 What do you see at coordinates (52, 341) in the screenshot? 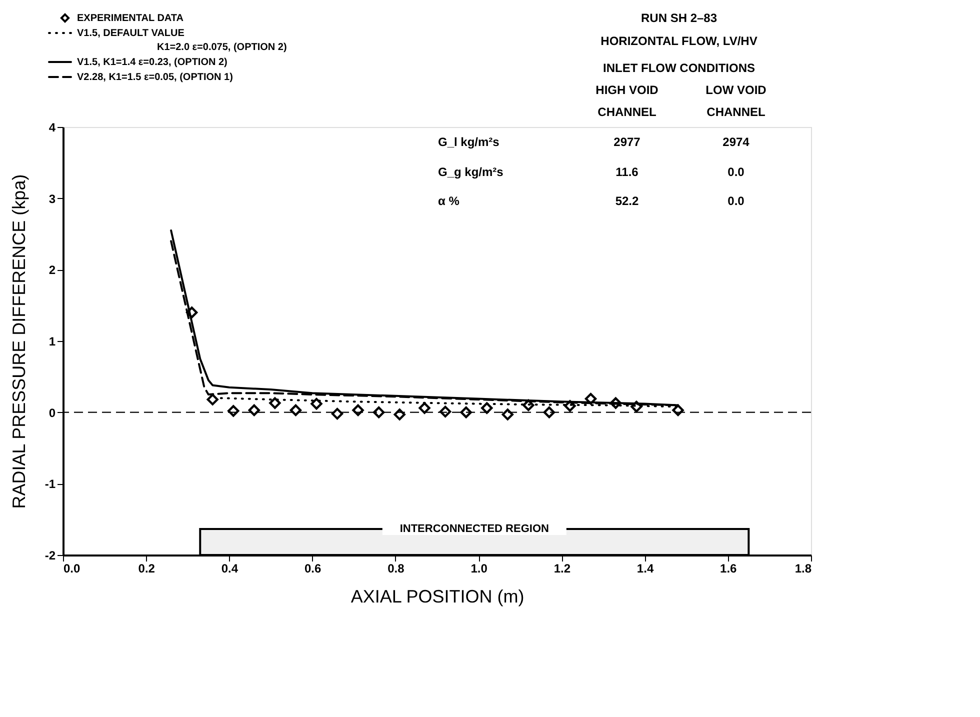
I see `y-tick-label: 1` at bounding box center [52, 341].